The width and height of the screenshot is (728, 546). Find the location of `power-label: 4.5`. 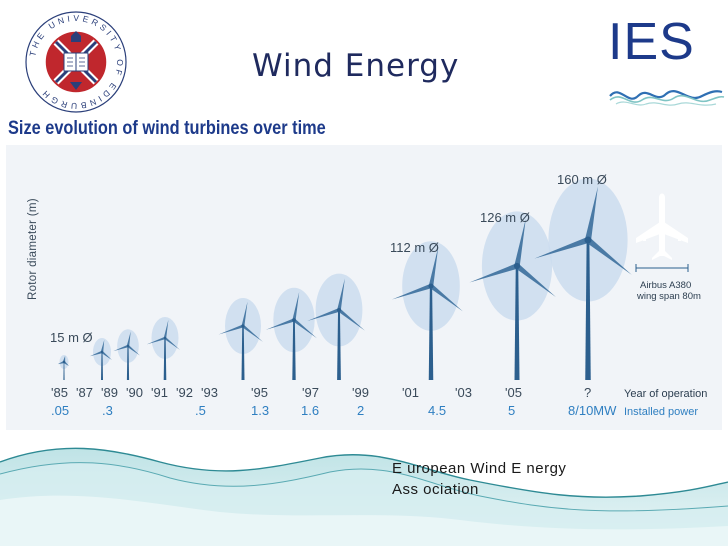

power-label: 4.5 is located at coordinates (437, 410).